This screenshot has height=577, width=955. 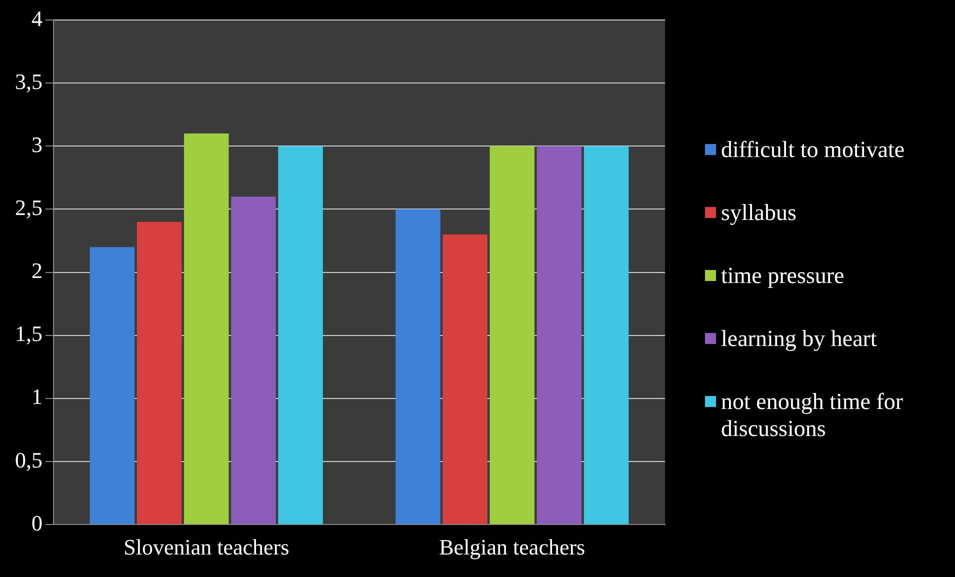 What do you see at coordinates (37, 397) in the screenshot?
I see `y-tick-label: 1` at bounding box center [37, 397].